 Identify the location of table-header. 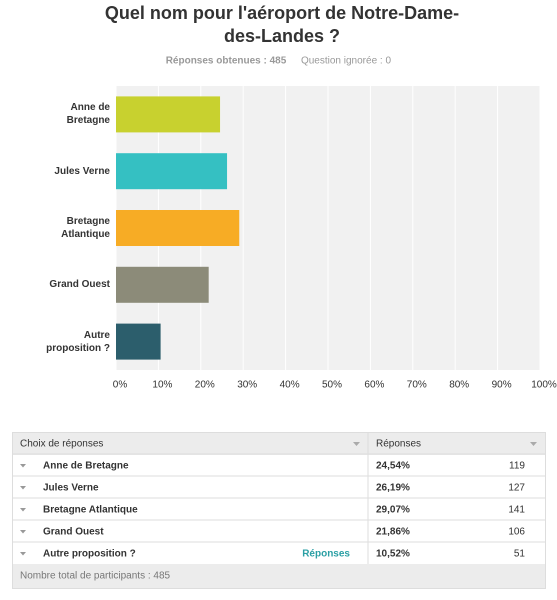
(279, 444).